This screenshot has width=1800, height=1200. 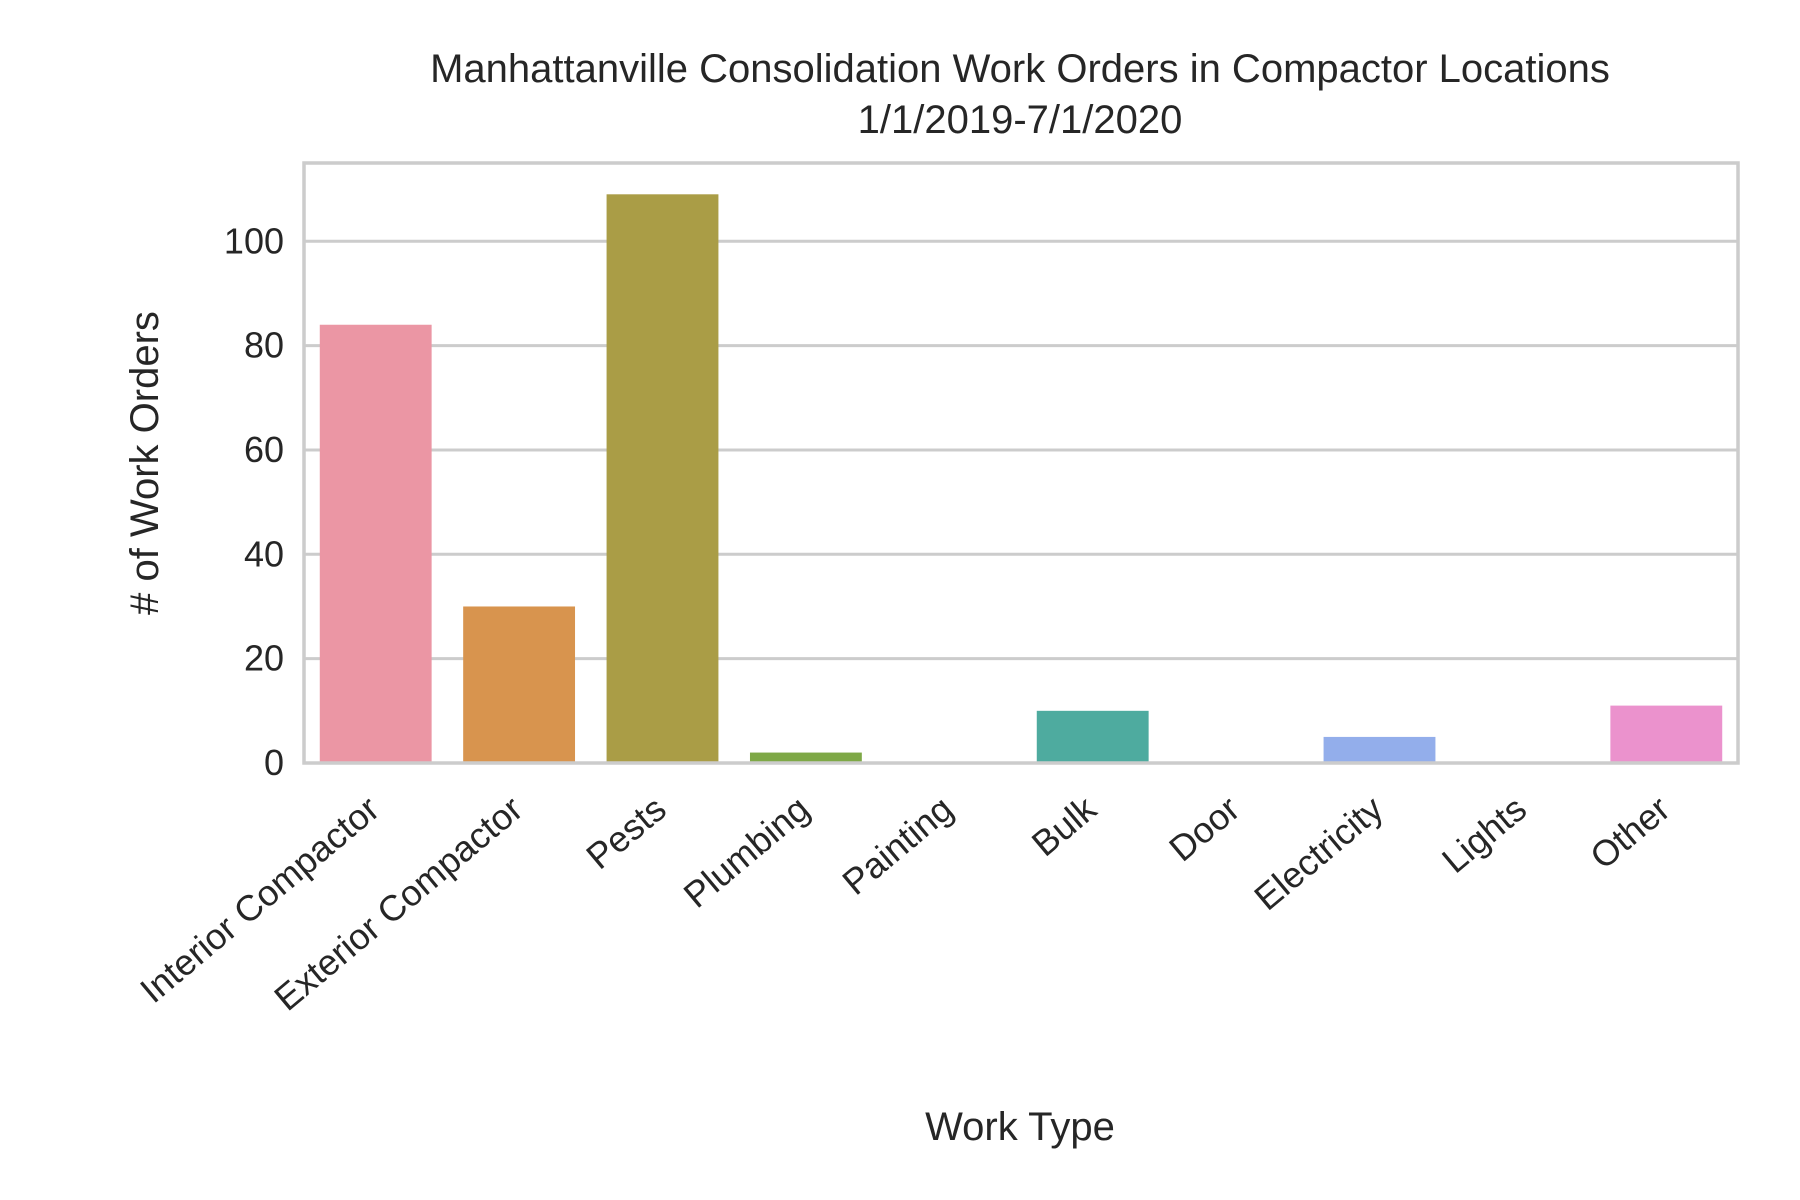 What do you see at coordinates (398, 903) in the screenshot?
I see `x-tick-label: Exterior Compactor` at bounding box center [398, 903].